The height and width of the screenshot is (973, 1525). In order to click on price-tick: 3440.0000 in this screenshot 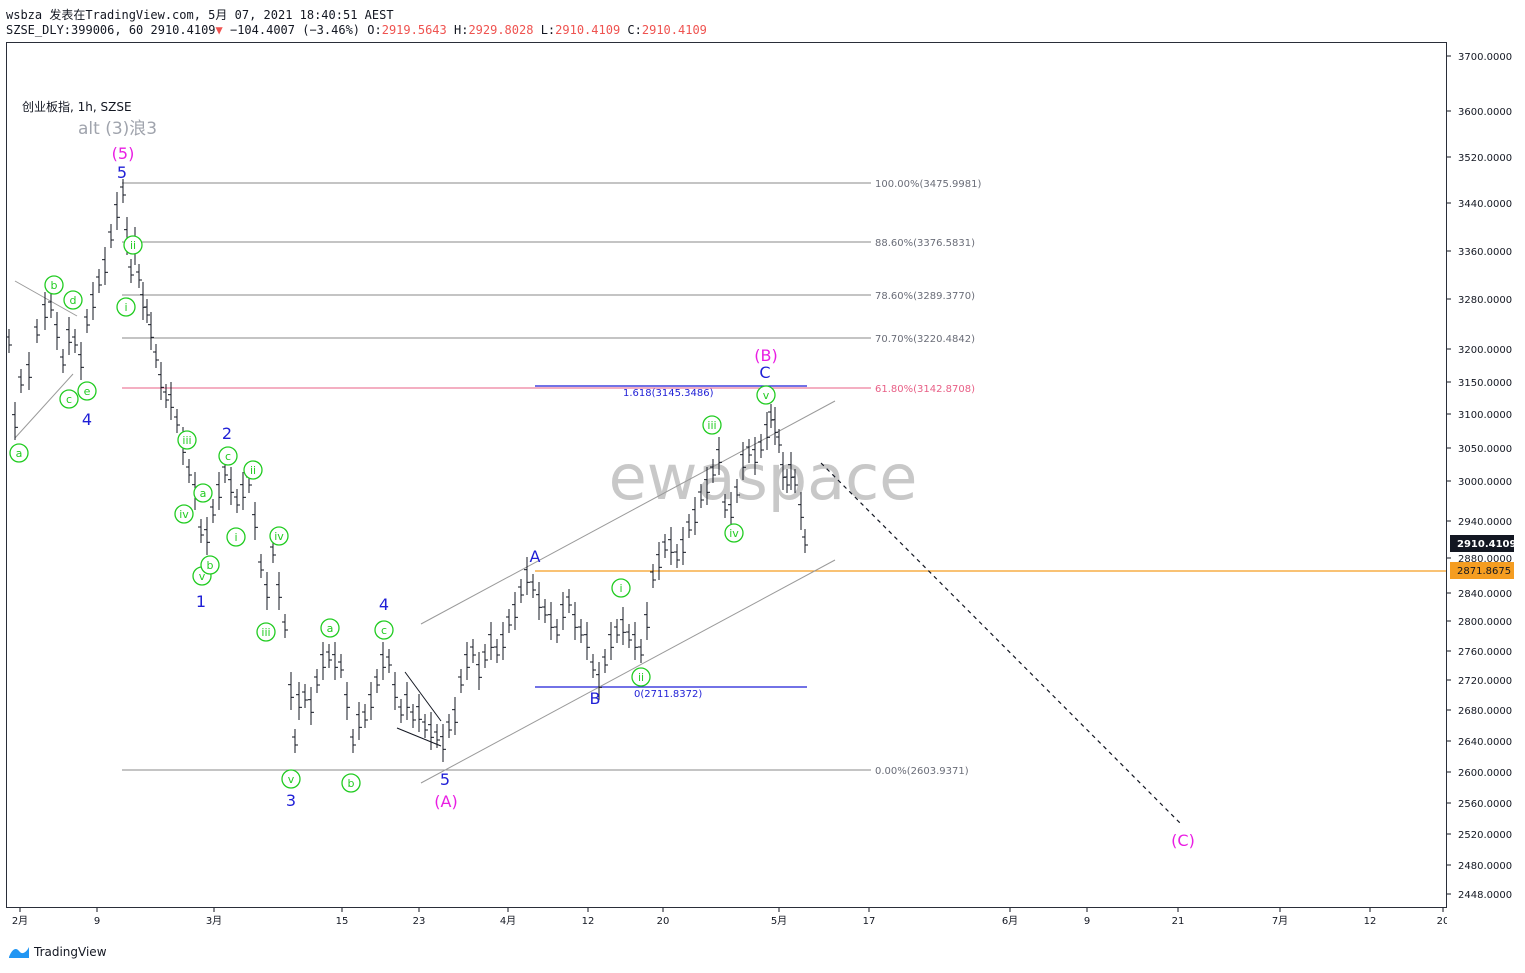, I will do `click(1485, 204)`.